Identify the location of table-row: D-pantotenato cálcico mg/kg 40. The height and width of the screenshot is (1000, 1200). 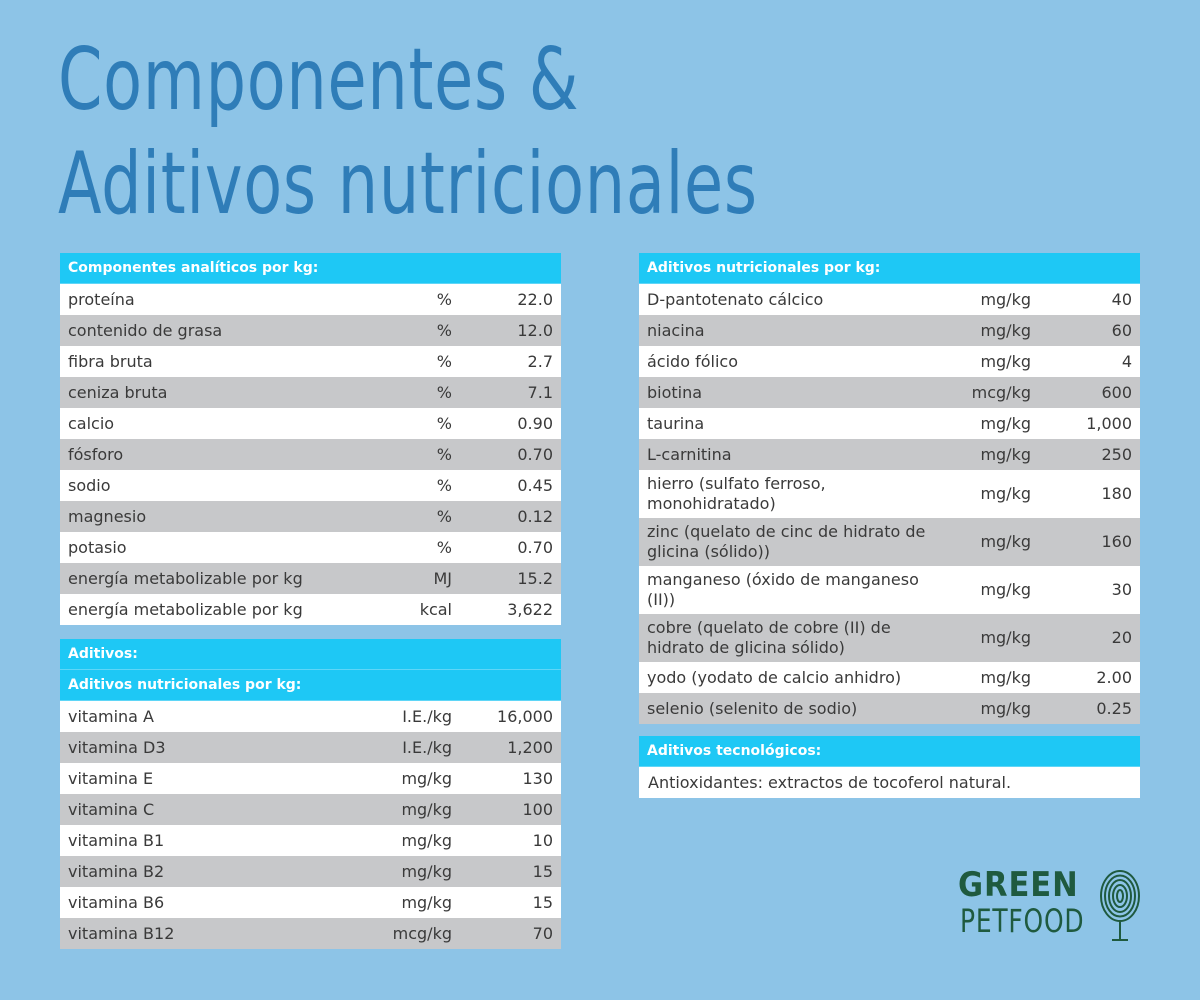
(889, 299).